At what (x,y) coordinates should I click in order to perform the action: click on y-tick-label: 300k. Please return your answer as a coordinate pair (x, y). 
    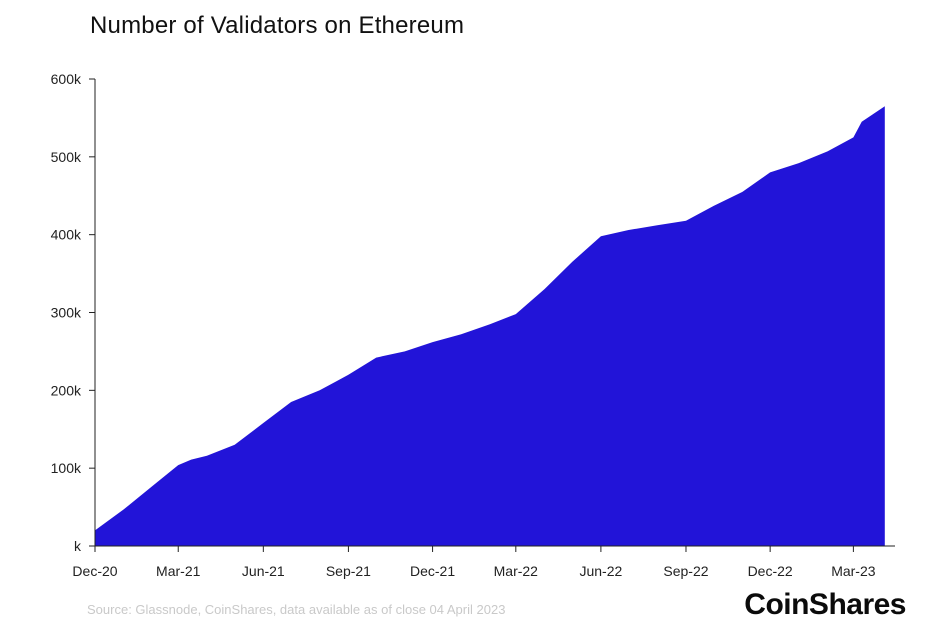
    Looking at the image, I should click on (66, 313).